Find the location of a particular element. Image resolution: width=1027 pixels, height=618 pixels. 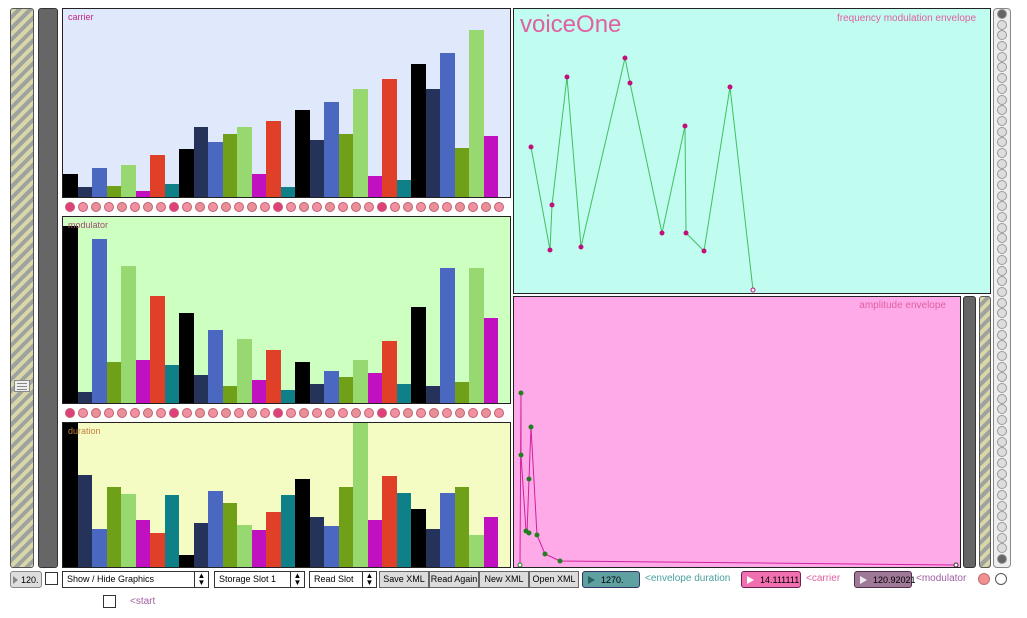

modulator-toggle-row is located at coordinates (286, 413).